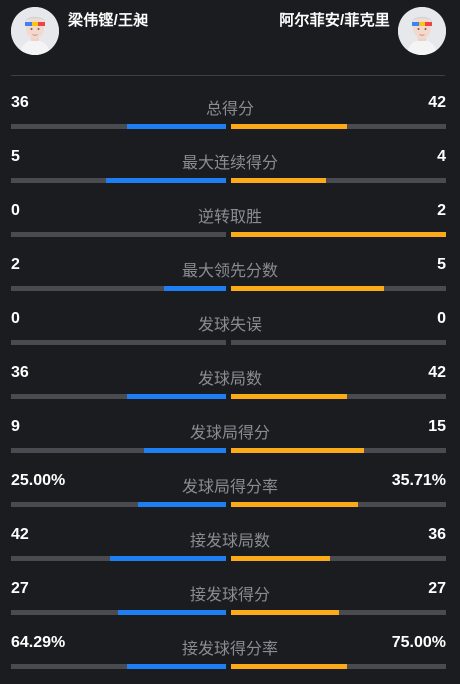  Describe the element at coordinates (15, 156) in the screenshot. I see `stat-left-value: 5` at that location.